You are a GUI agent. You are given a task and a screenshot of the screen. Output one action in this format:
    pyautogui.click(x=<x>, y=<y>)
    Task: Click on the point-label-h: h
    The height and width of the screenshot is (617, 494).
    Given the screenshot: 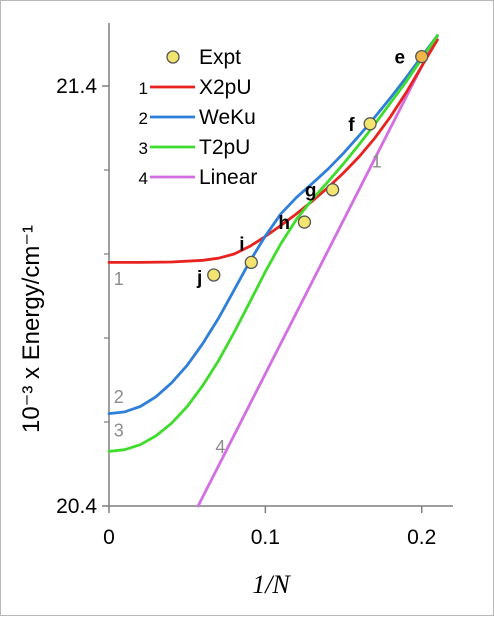 What is the action you would take?
    pyautogui.click(x=284, y=223)
    